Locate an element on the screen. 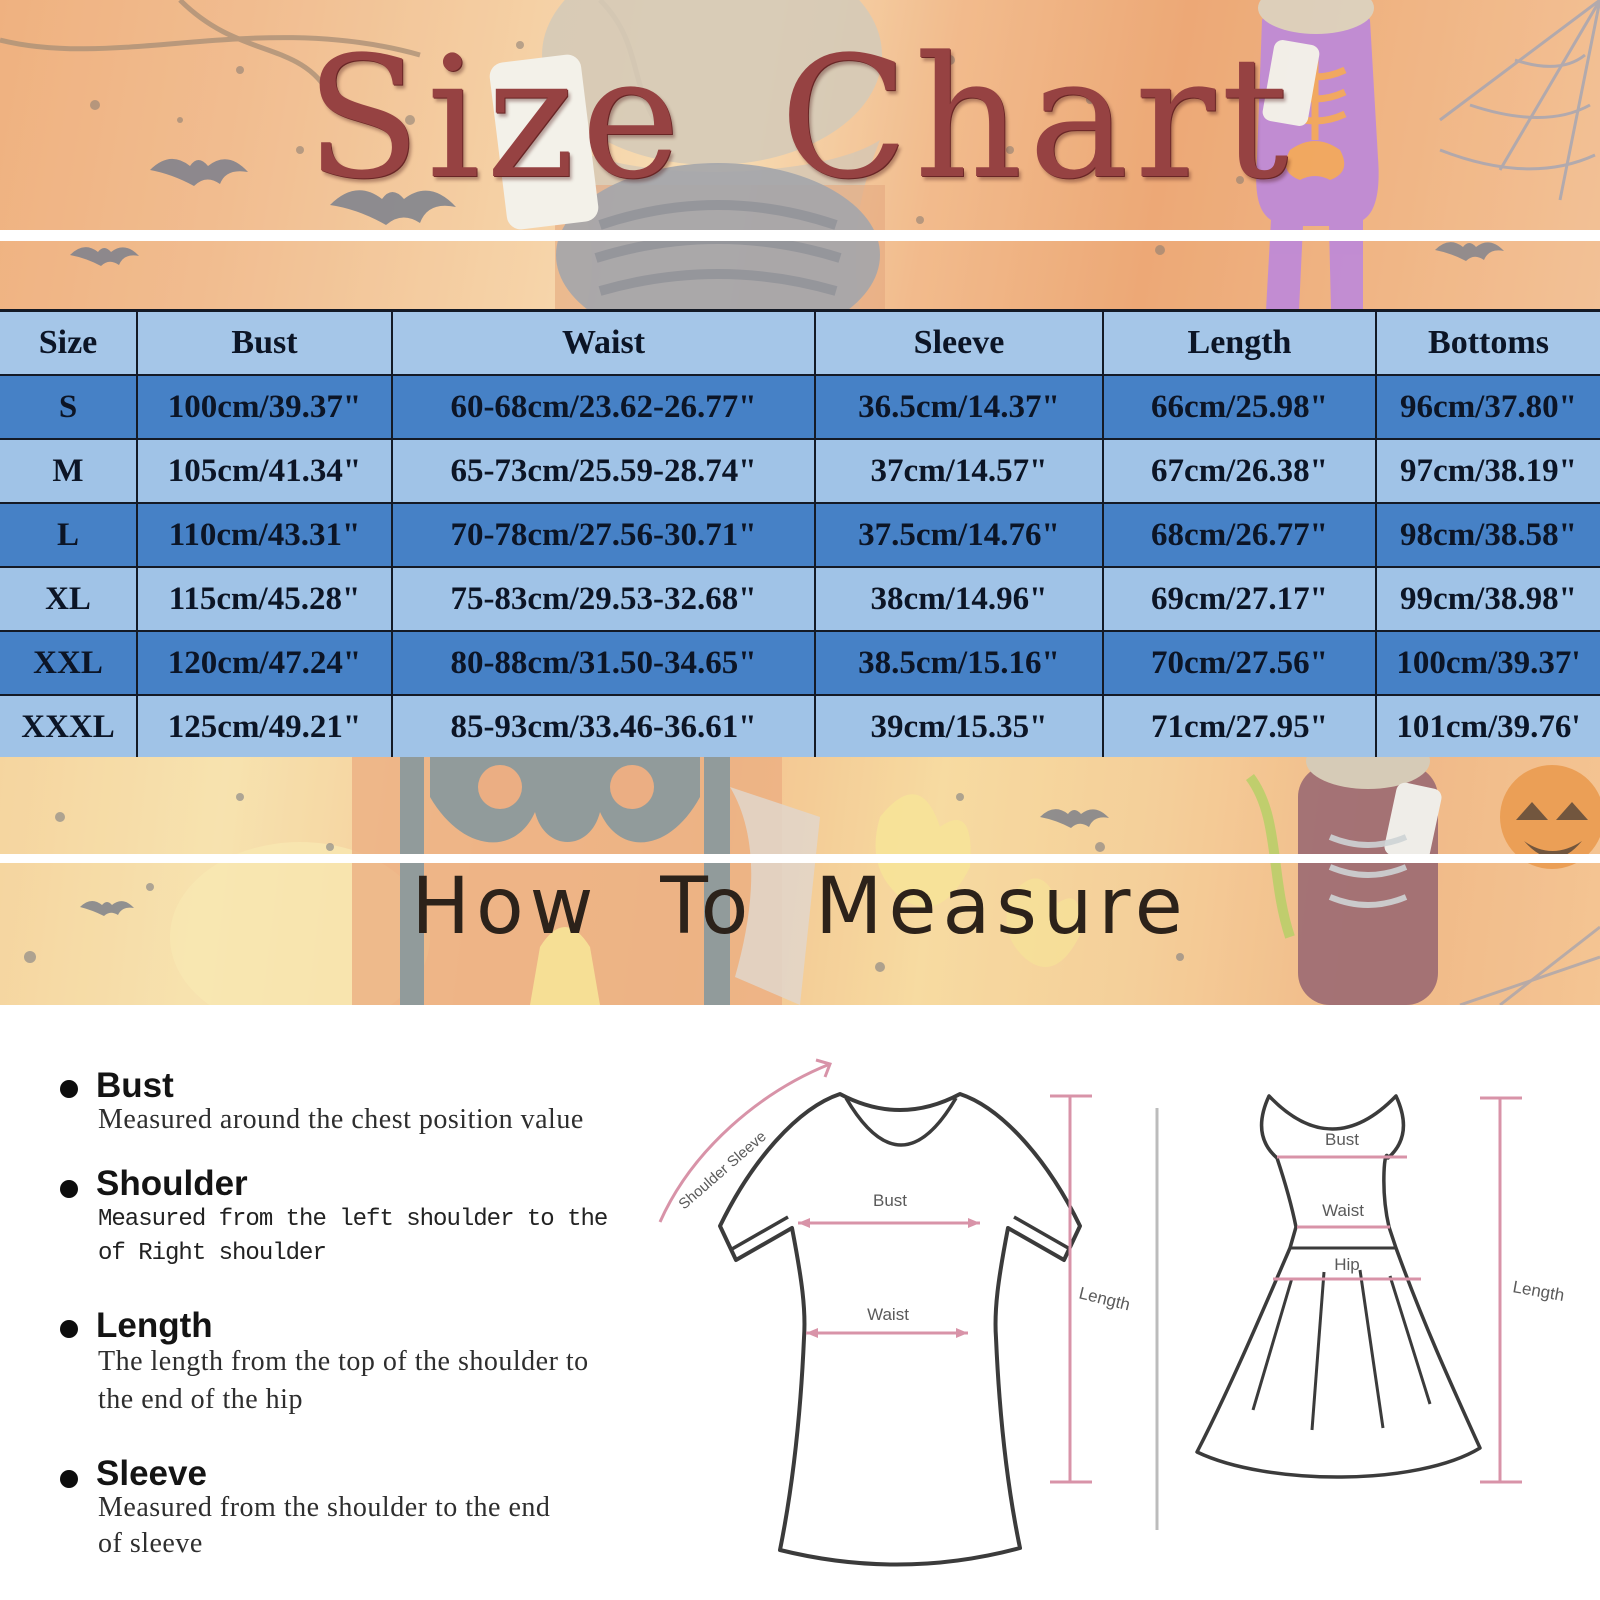  white-divider-top is located at coordinates (800, 235).